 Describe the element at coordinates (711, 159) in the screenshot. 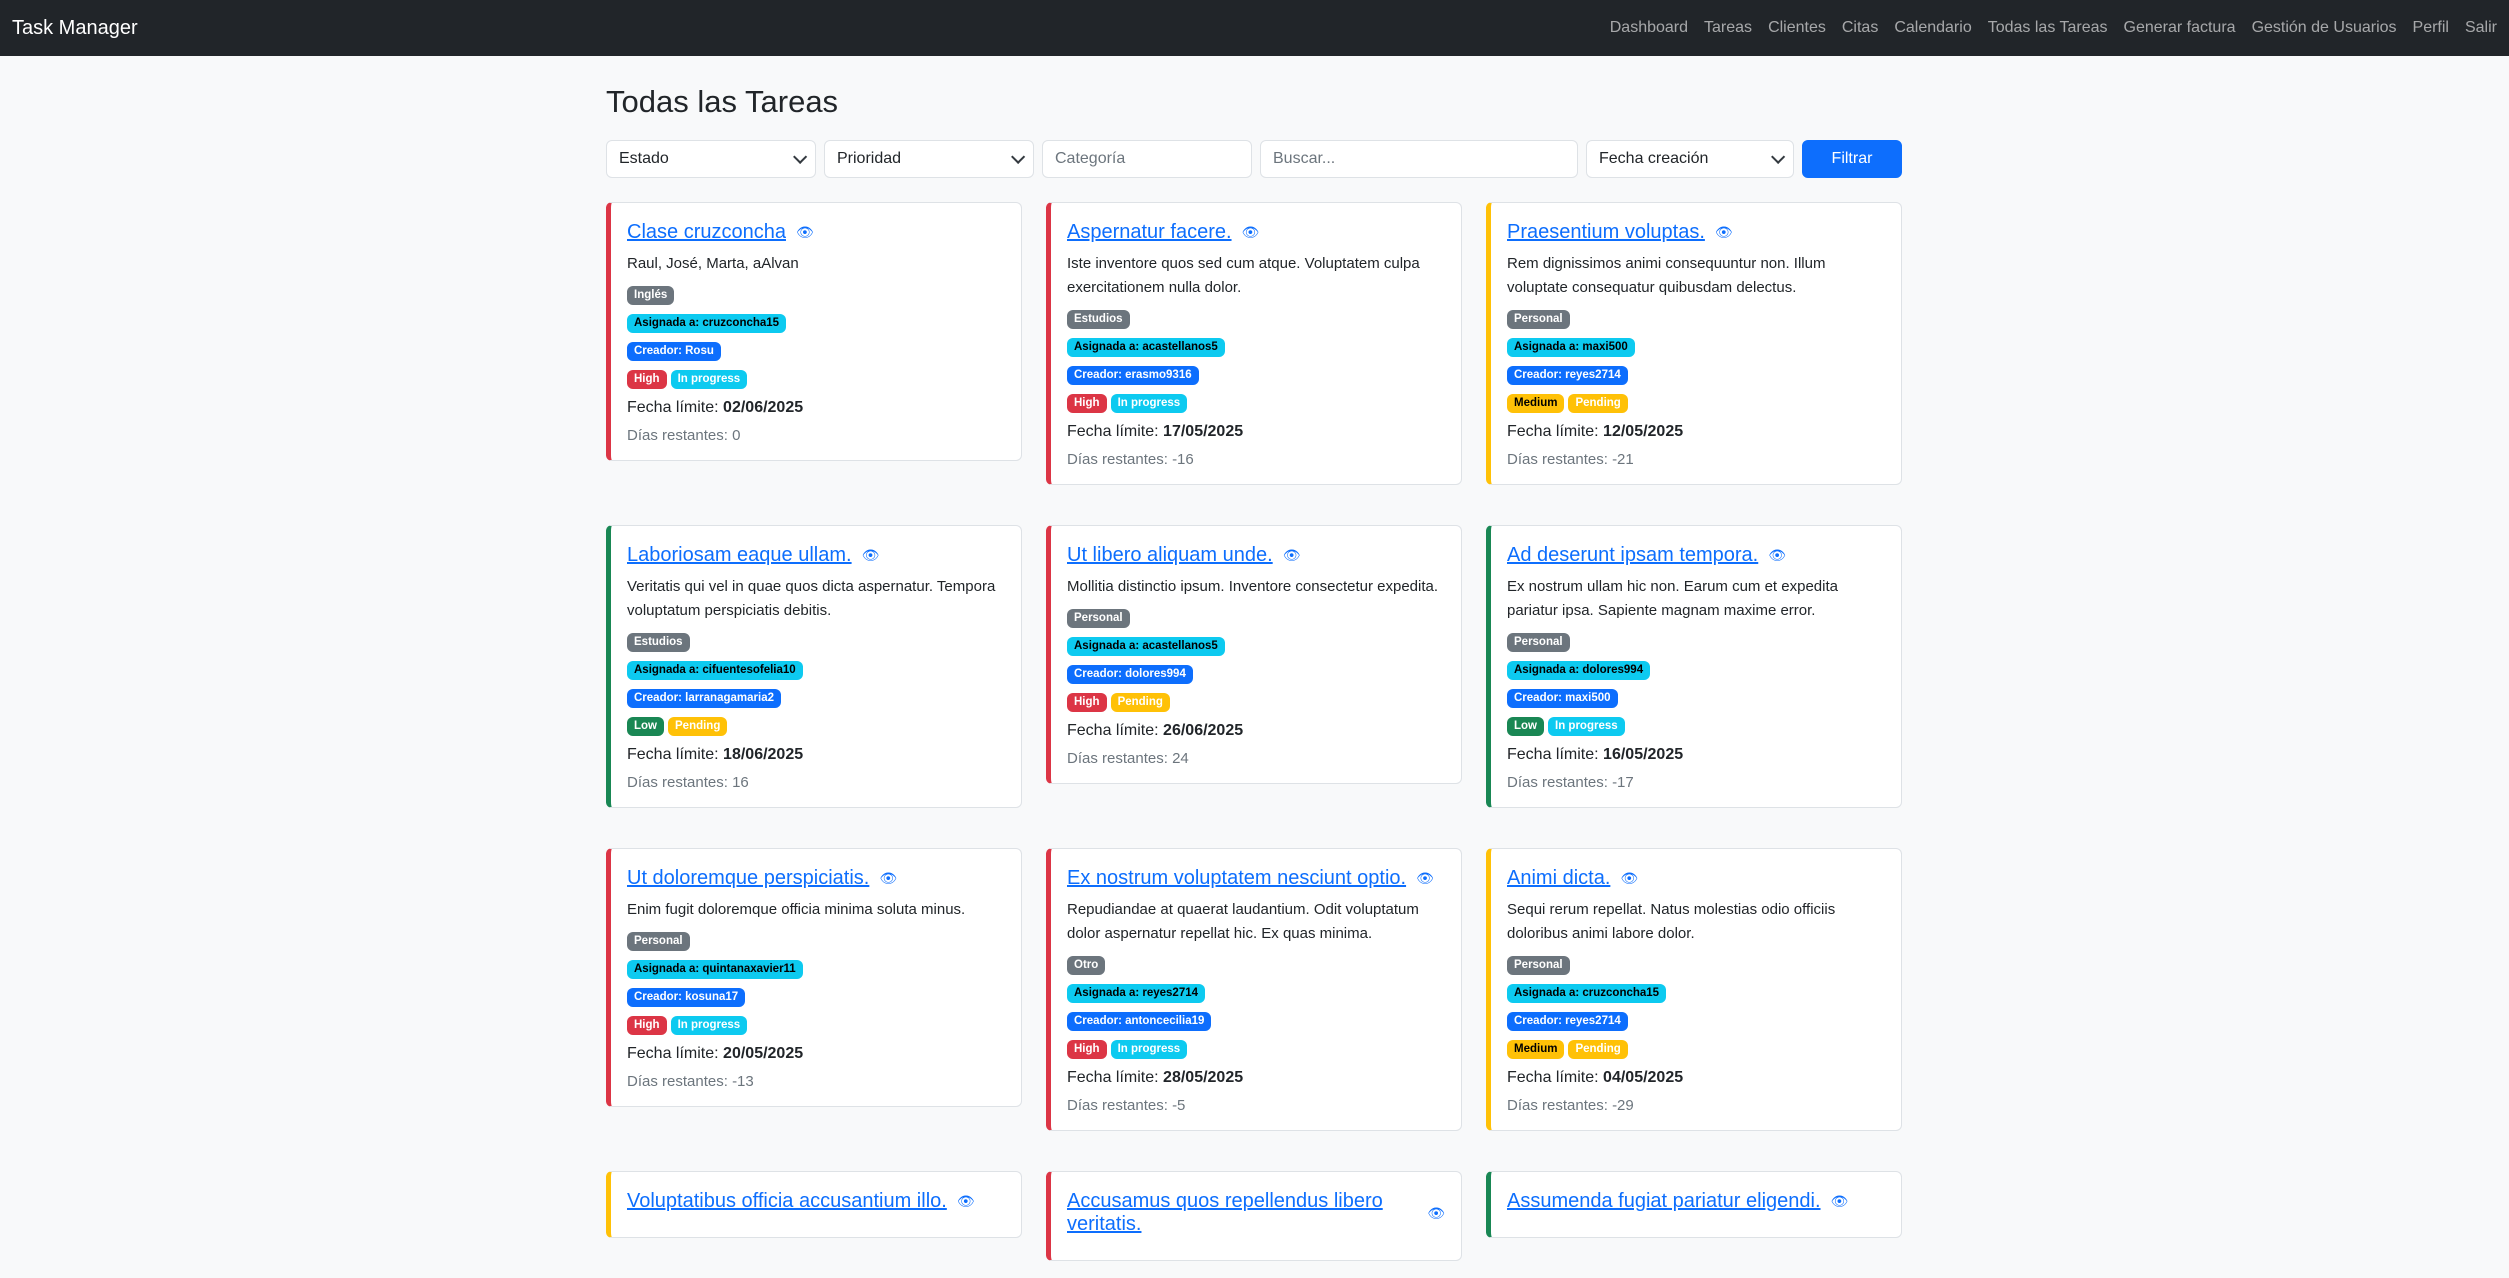

I see `estado-select: Estado` at that location.